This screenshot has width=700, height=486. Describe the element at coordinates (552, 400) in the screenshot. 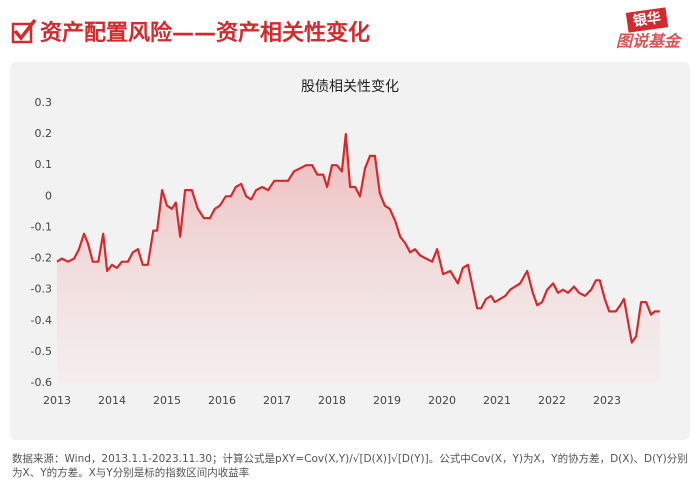

I see `x-tick-label: 2022` at that location.